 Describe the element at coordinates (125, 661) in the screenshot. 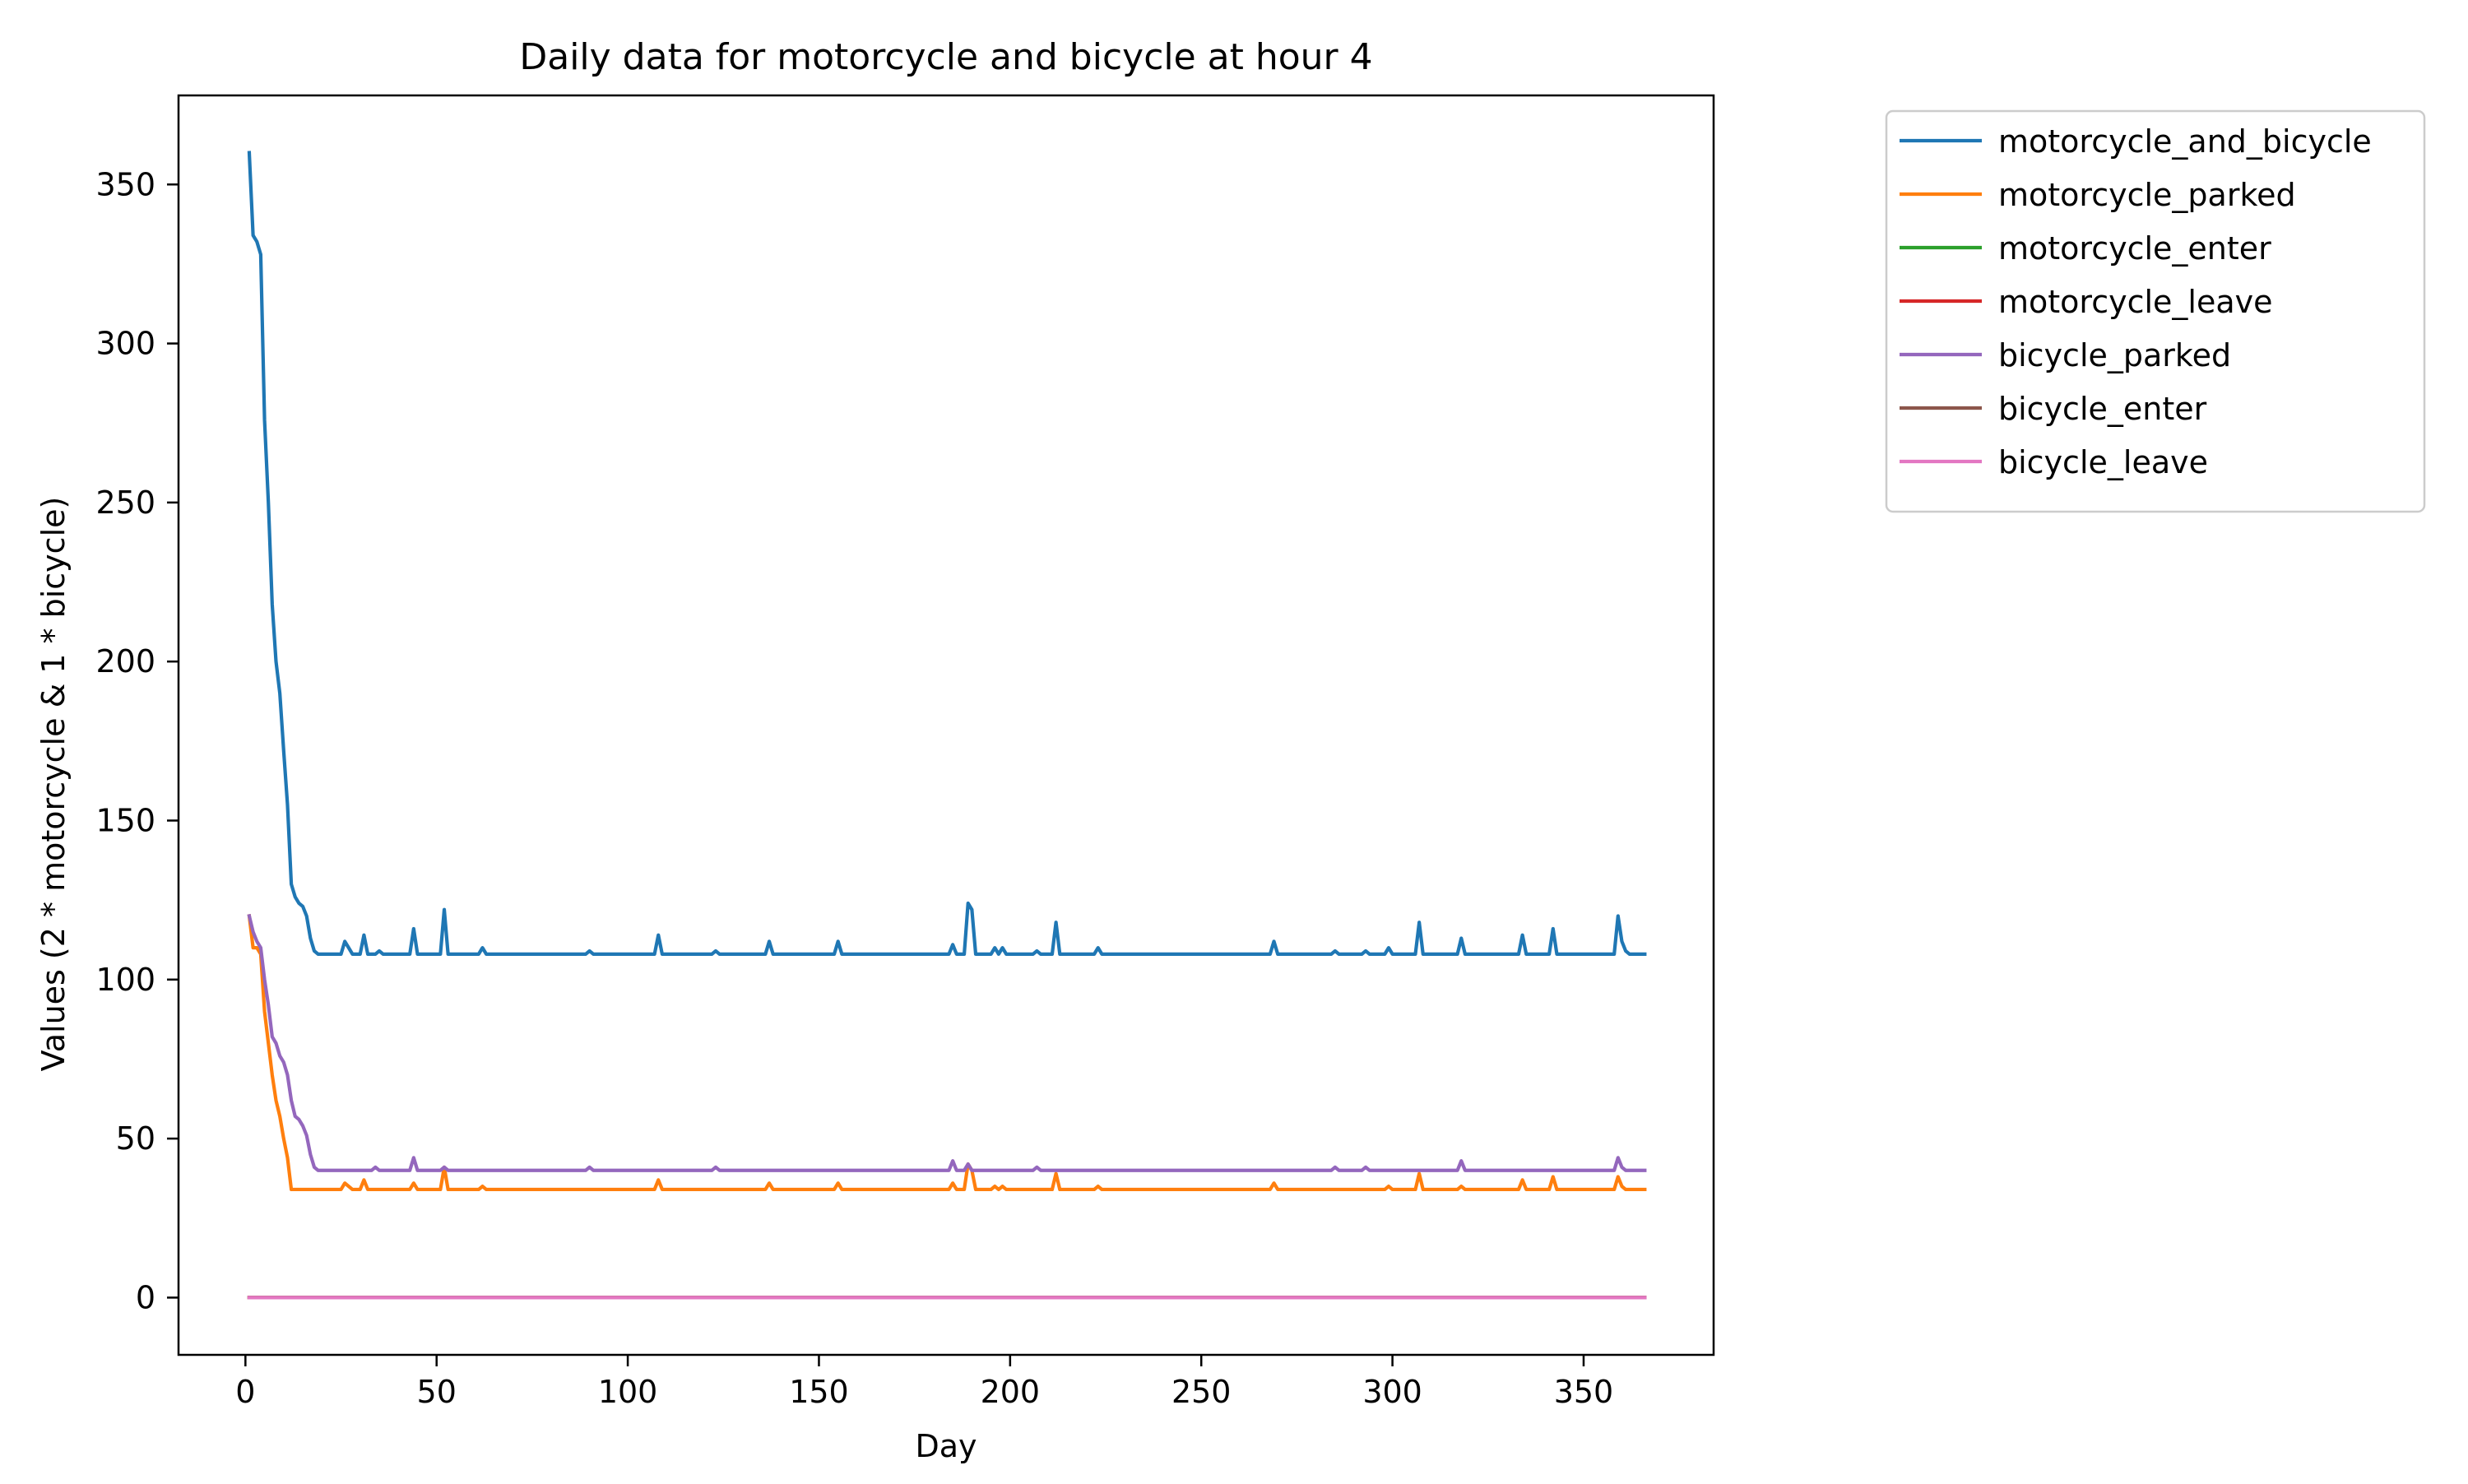

I see `y-tick-label: 200` at that location.